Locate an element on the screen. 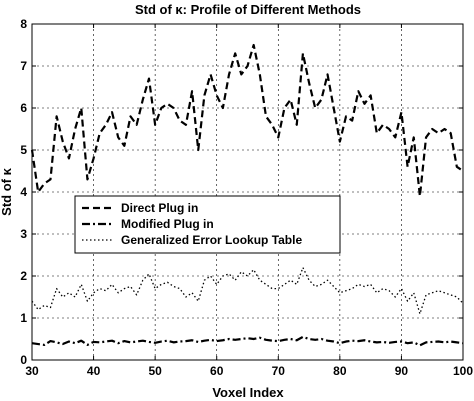 Image resolution: width=474 pixels, height=401 pixels. y-axis-label: Std of κ is located at coordinates (7, 191).